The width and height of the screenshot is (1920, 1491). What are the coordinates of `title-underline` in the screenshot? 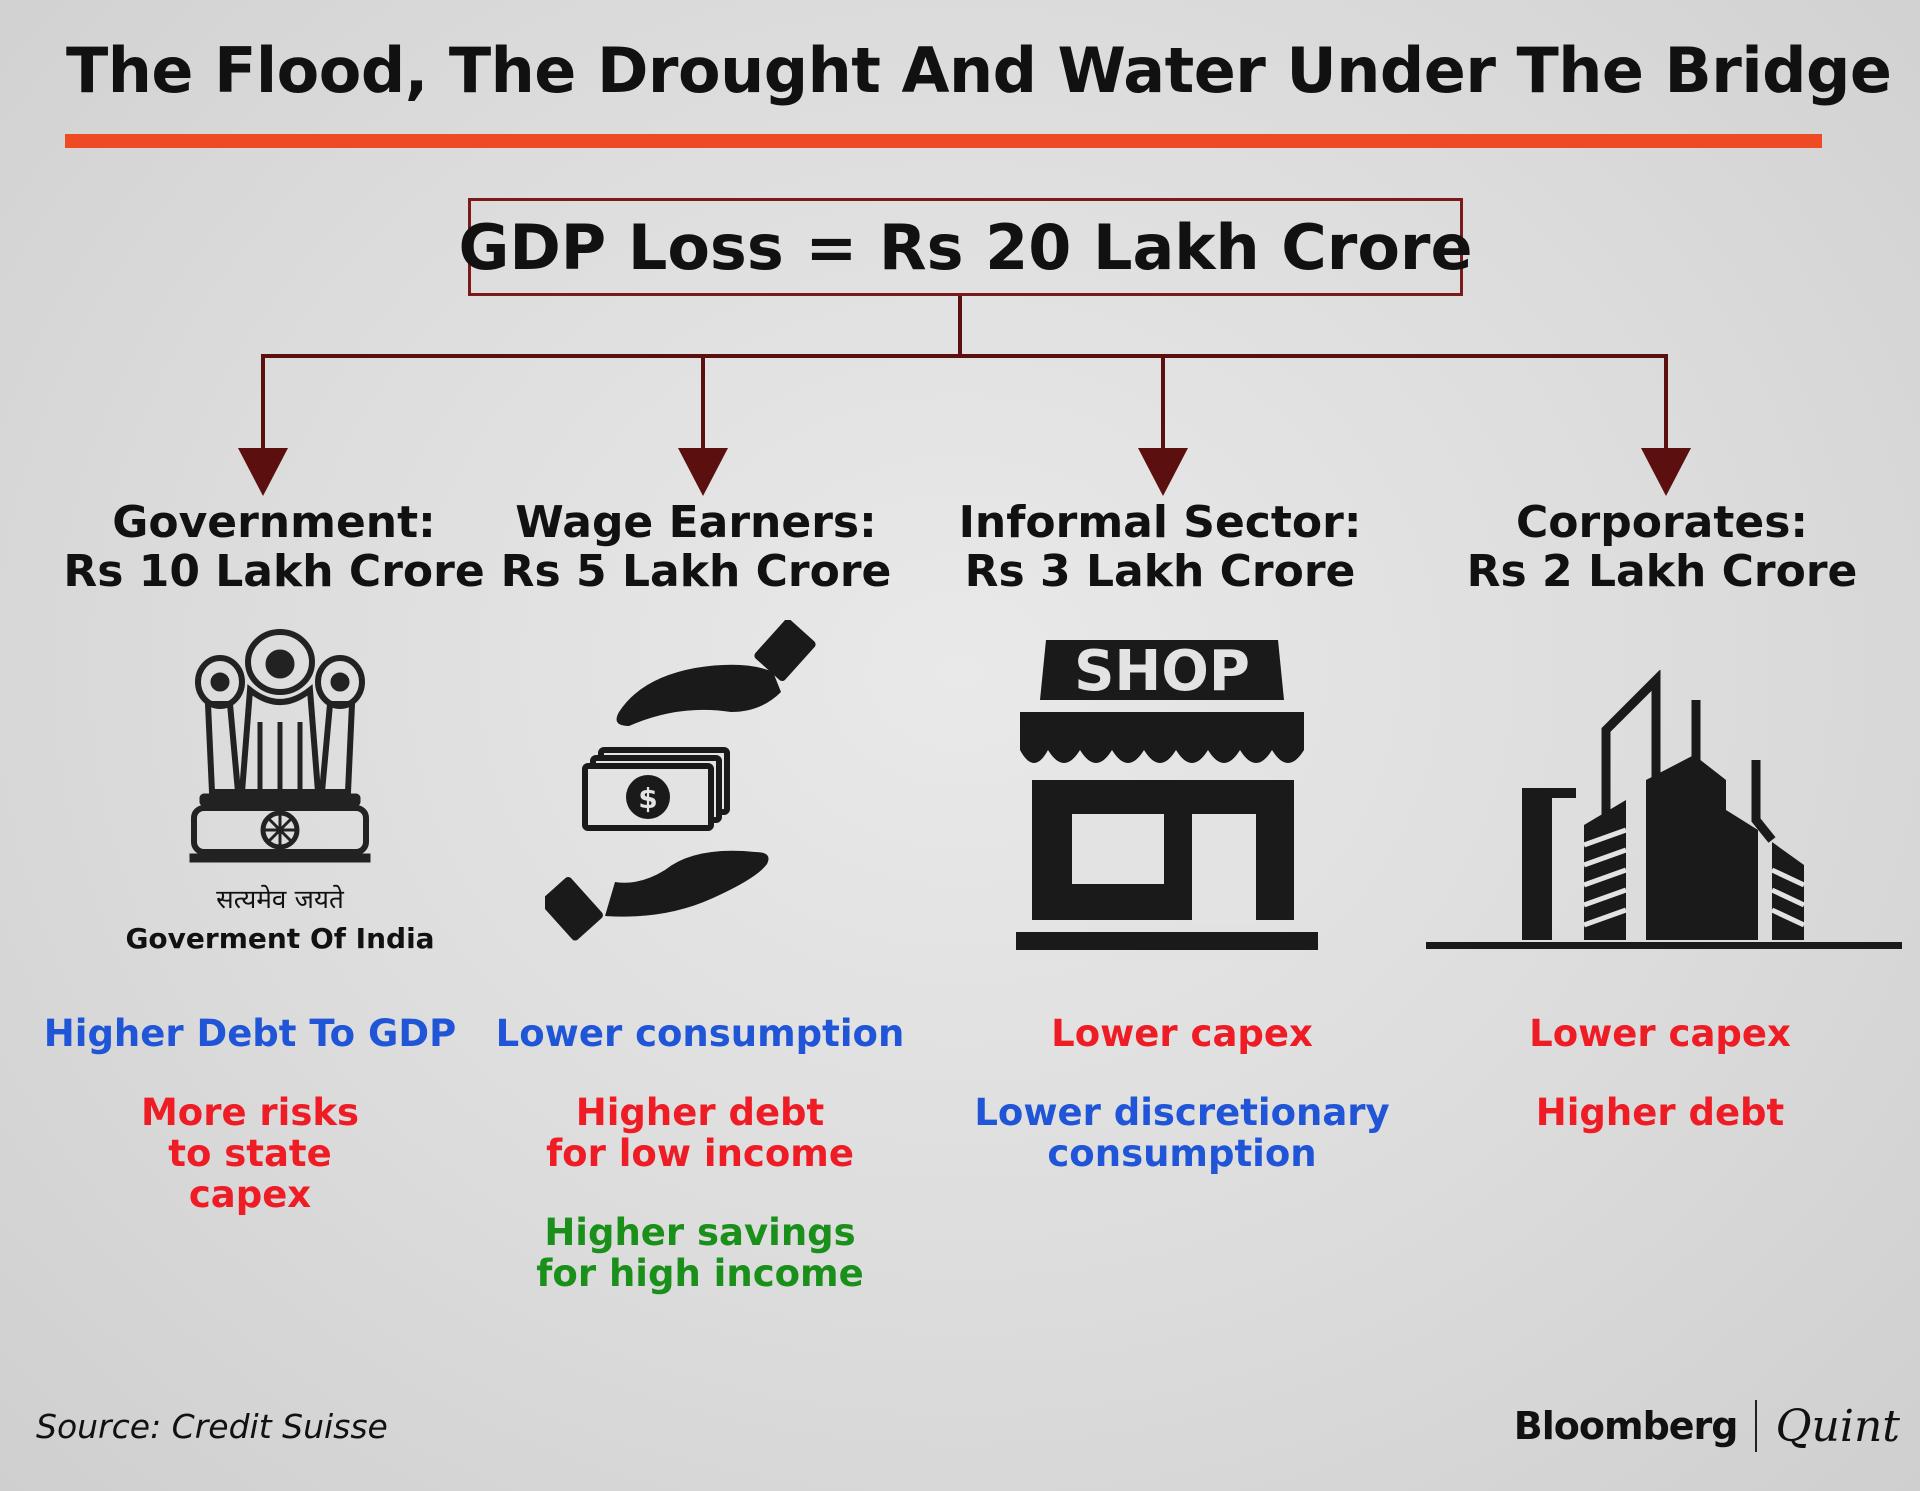 It's located at (943, 141).